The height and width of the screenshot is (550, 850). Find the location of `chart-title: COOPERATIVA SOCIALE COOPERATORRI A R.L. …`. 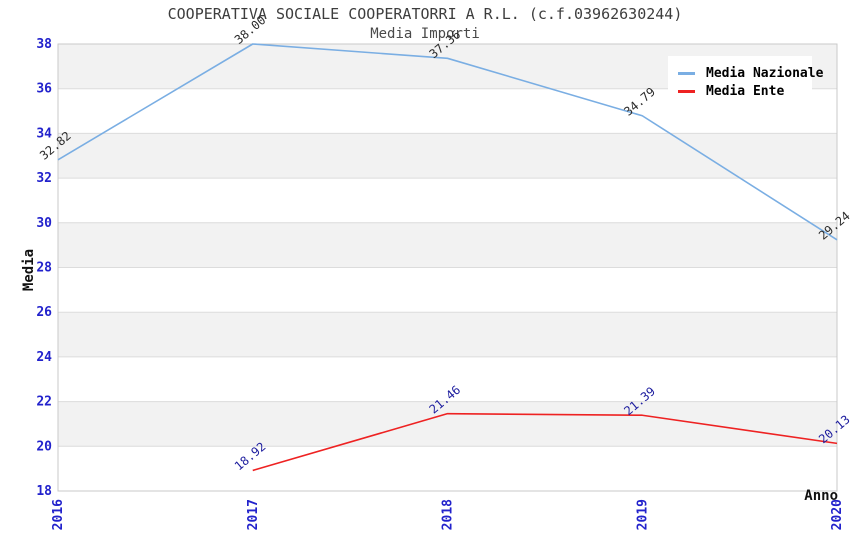

chart-title: COOPERATIVA SOCIALE COOPERATORRI A R.L. … is located at coordinates (425, 14).